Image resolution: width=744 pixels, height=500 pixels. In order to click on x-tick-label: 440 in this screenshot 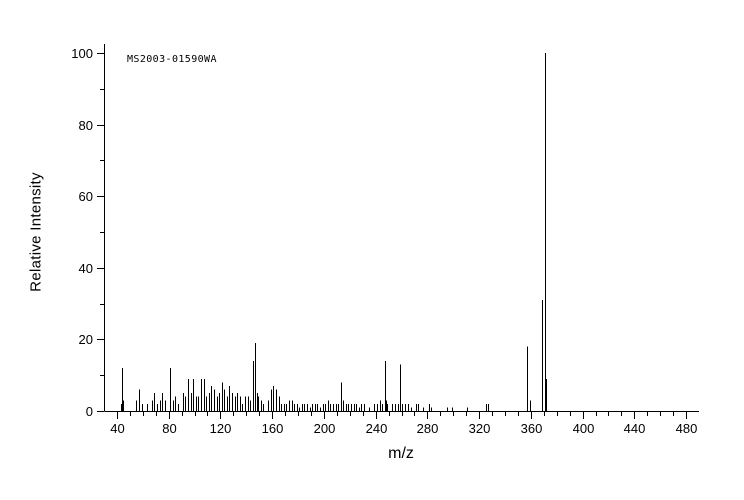, I will do `click(635, 428)`.